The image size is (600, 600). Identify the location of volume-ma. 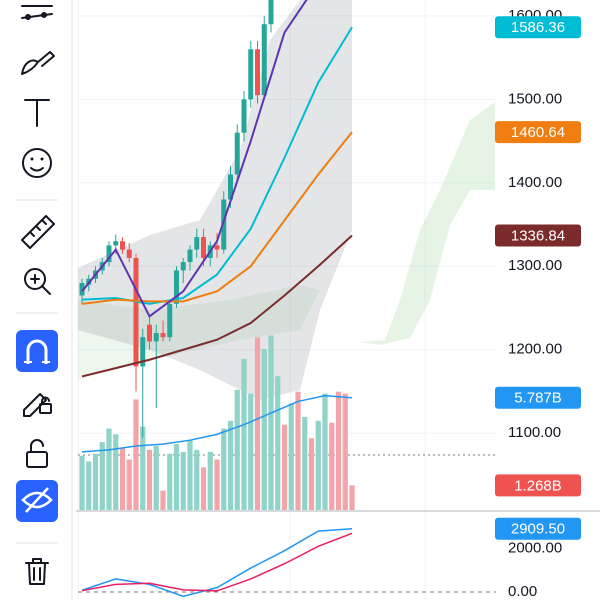
(217, 423).